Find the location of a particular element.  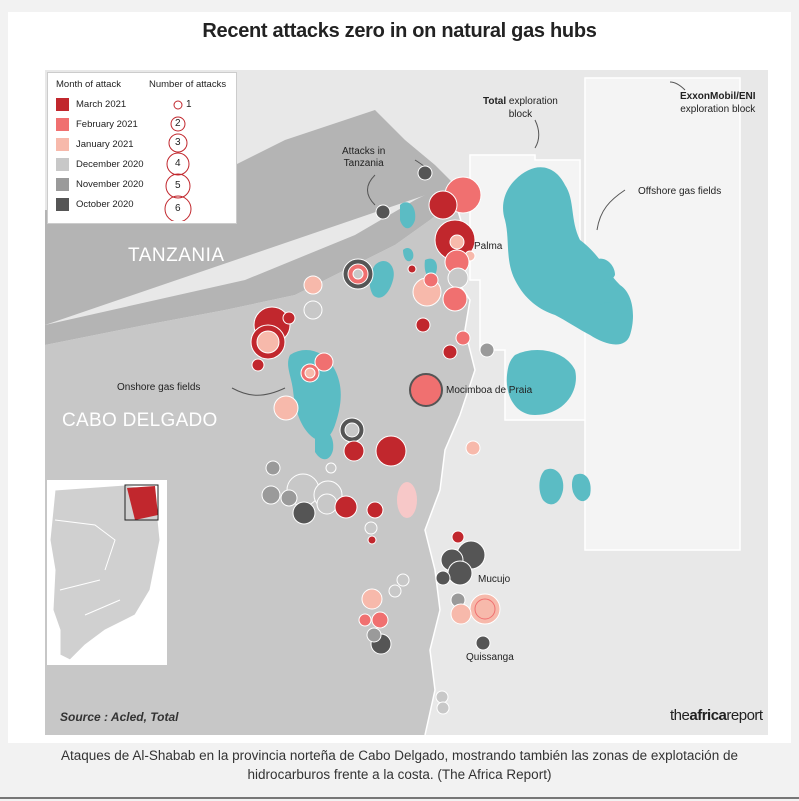

land-tanzania is located at coordinates (250, 217).